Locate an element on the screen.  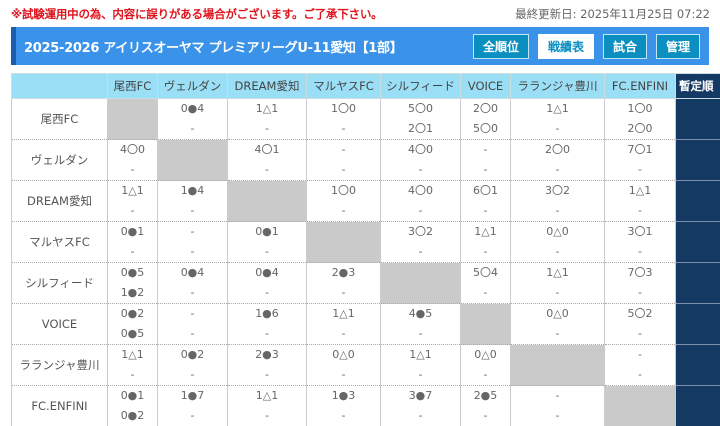
match-result: 1〇0 is located at coordinates (343, 108).